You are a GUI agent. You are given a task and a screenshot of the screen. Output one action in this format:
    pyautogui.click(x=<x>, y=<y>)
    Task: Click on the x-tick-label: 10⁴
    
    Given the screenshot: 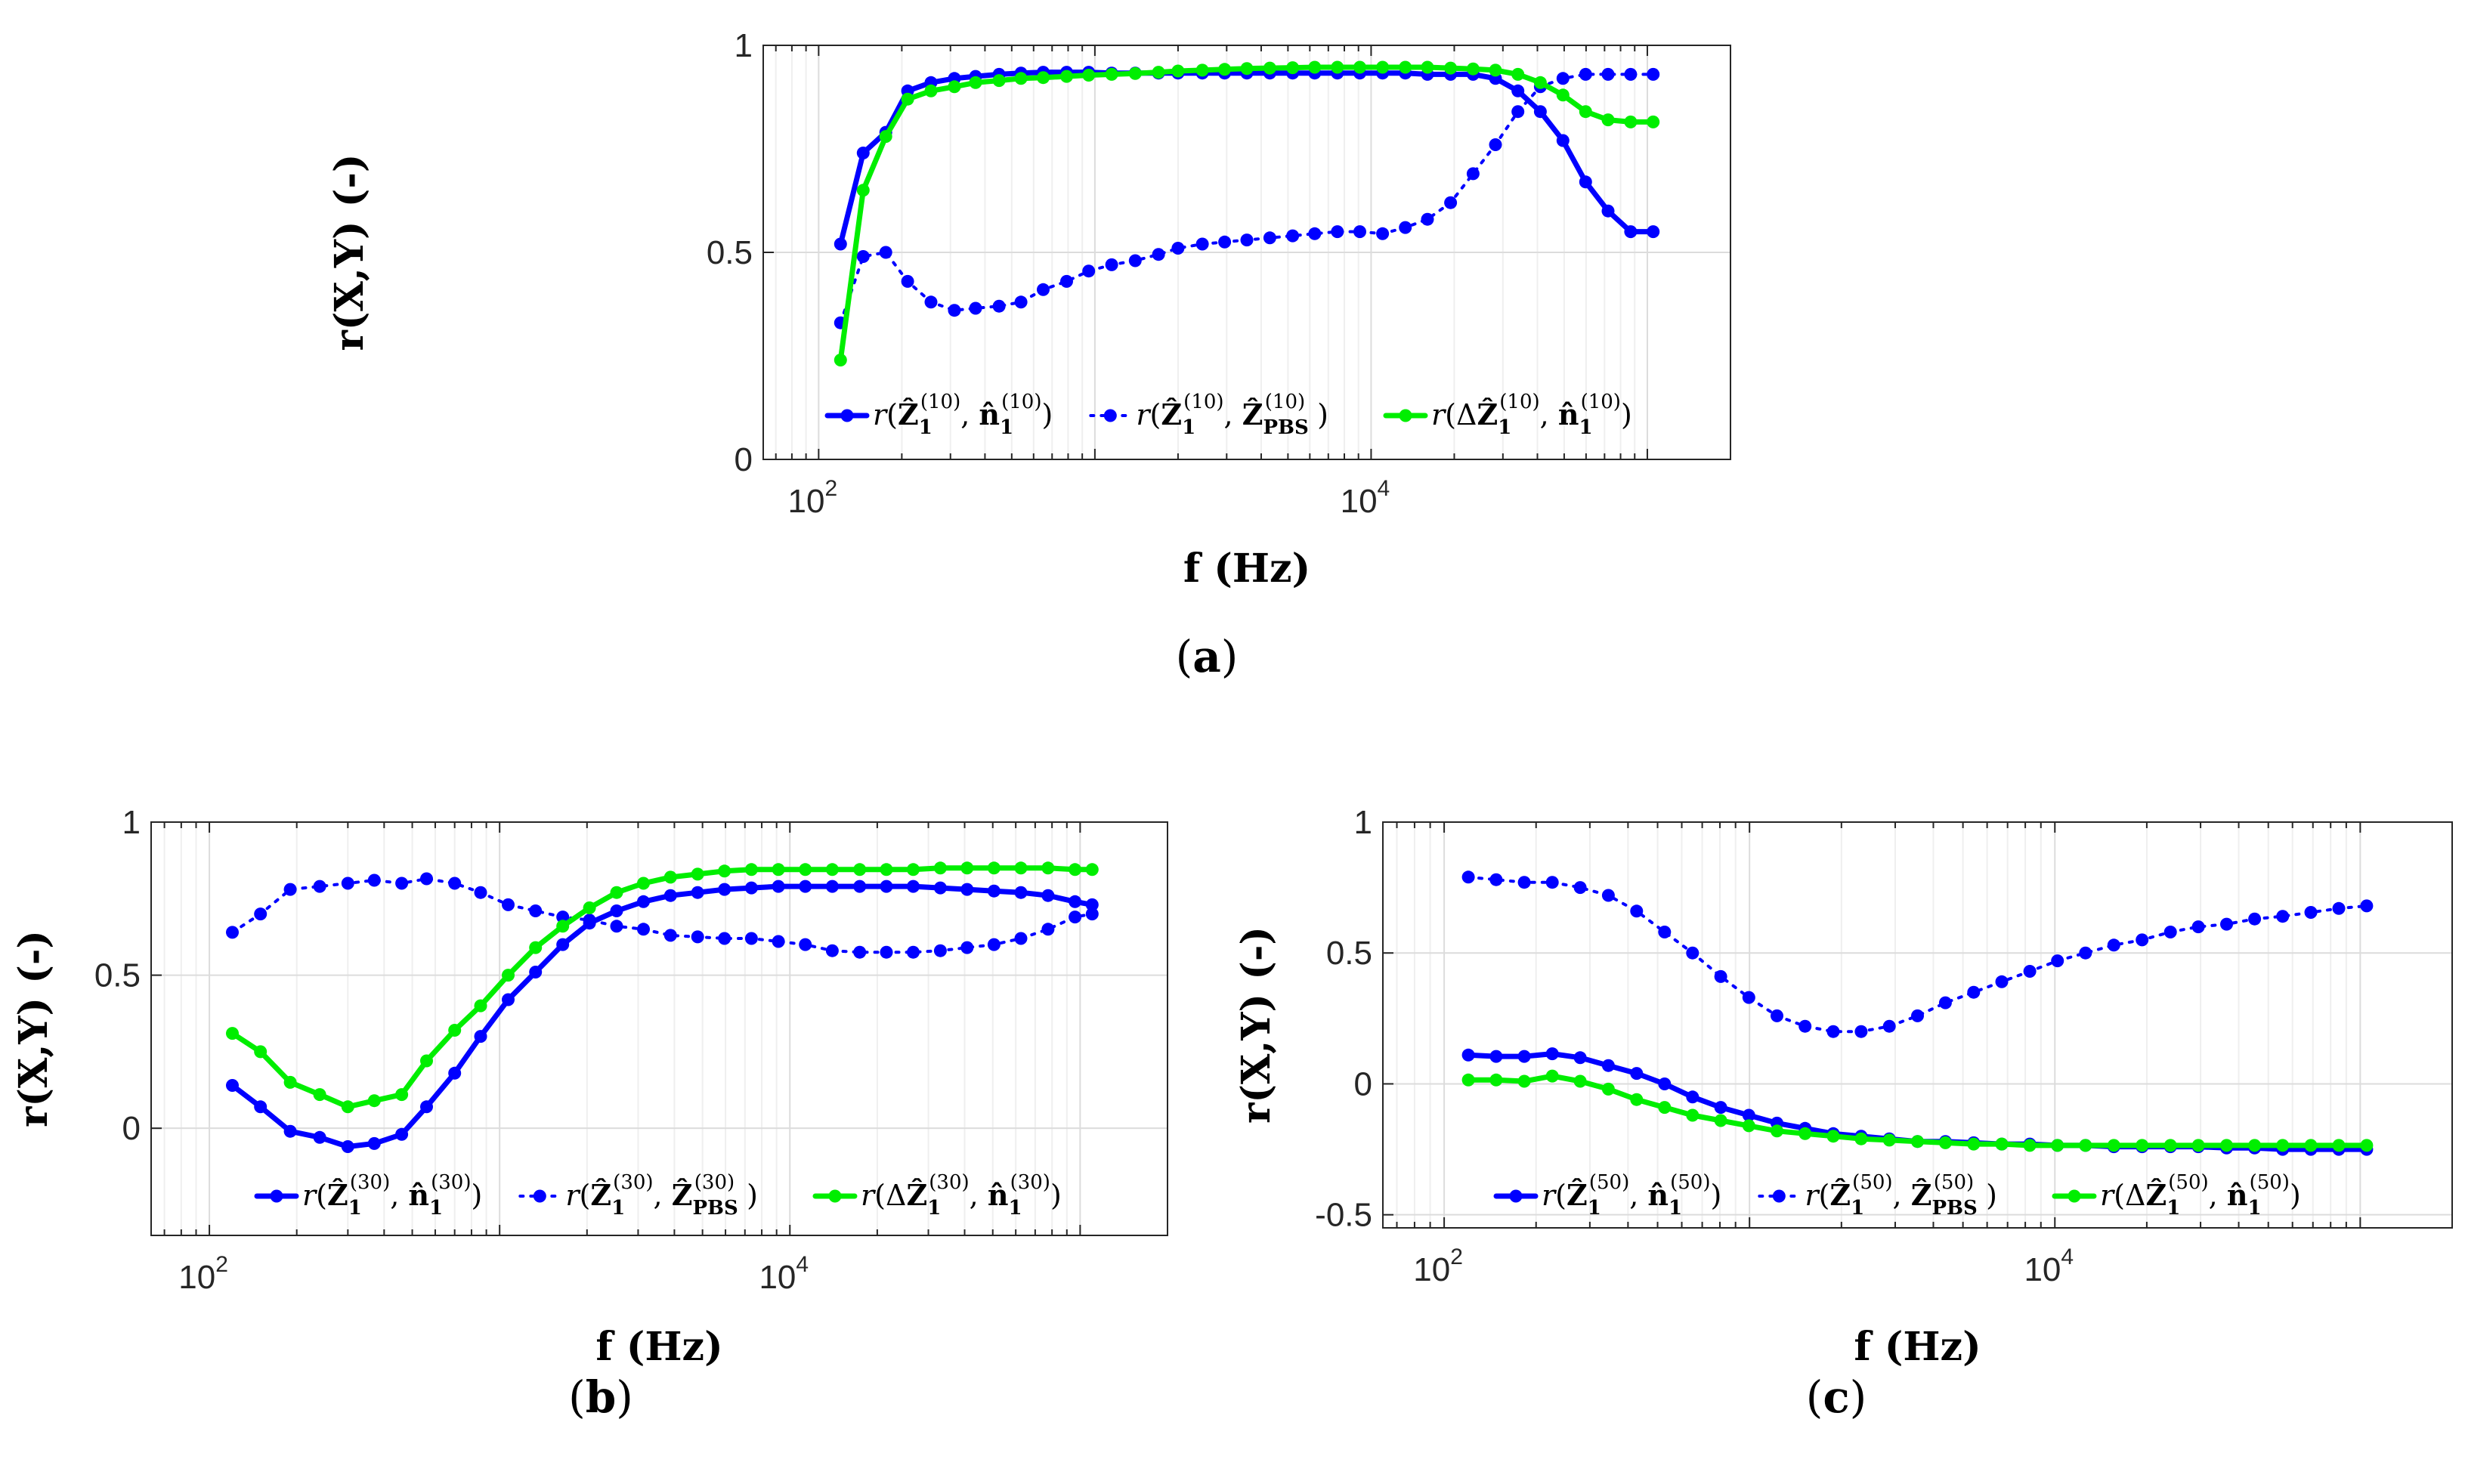 What is the action you would take?
    pyautogui.click(x=784, y=1274)
    